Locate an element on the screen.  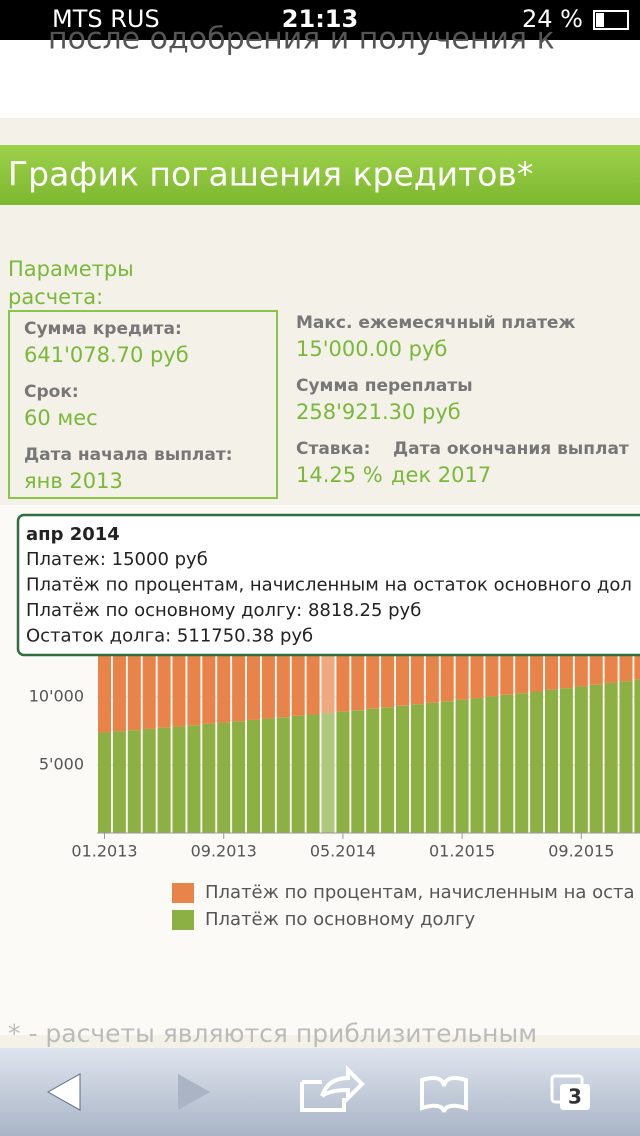
params-box is located at coordinates (143, 404).